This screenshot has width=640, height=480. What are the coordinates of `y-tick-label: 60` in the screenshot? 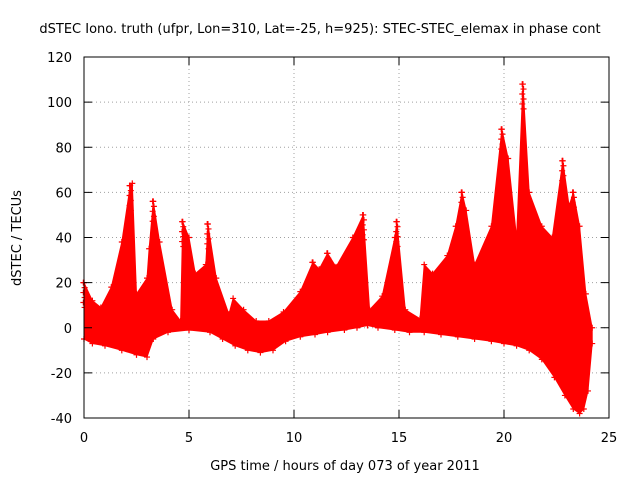 It's located at (63, 193).